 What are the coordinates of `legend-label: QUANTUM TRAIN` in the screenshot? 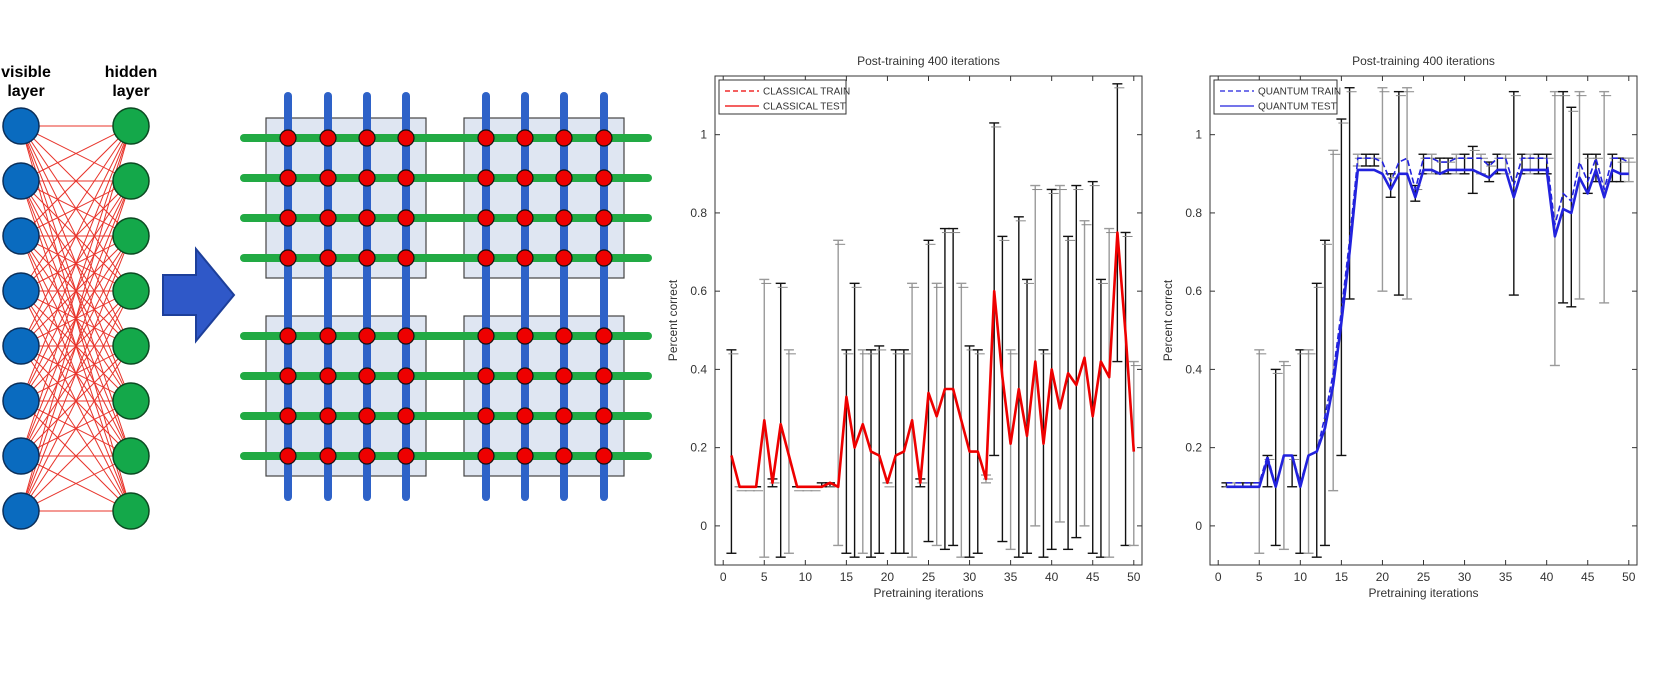 It's located at (1299, 92).